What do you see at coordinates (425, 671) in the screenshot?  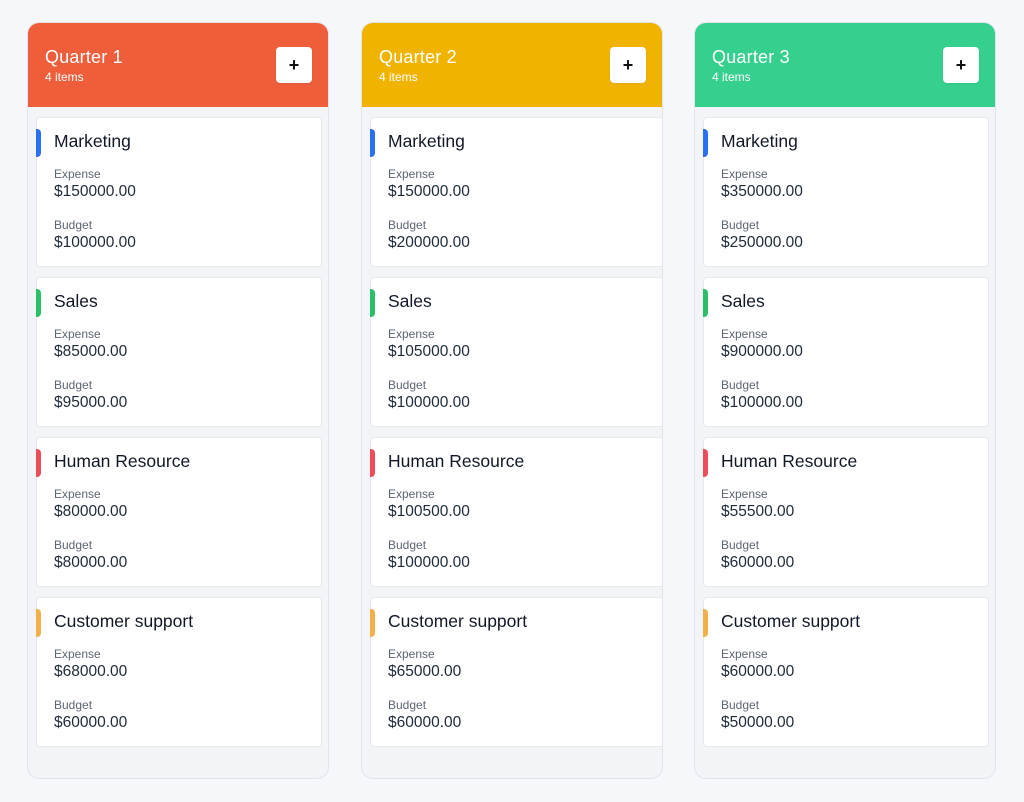 I see `expense-value: $65000.00` at bounding box center [425, 671].